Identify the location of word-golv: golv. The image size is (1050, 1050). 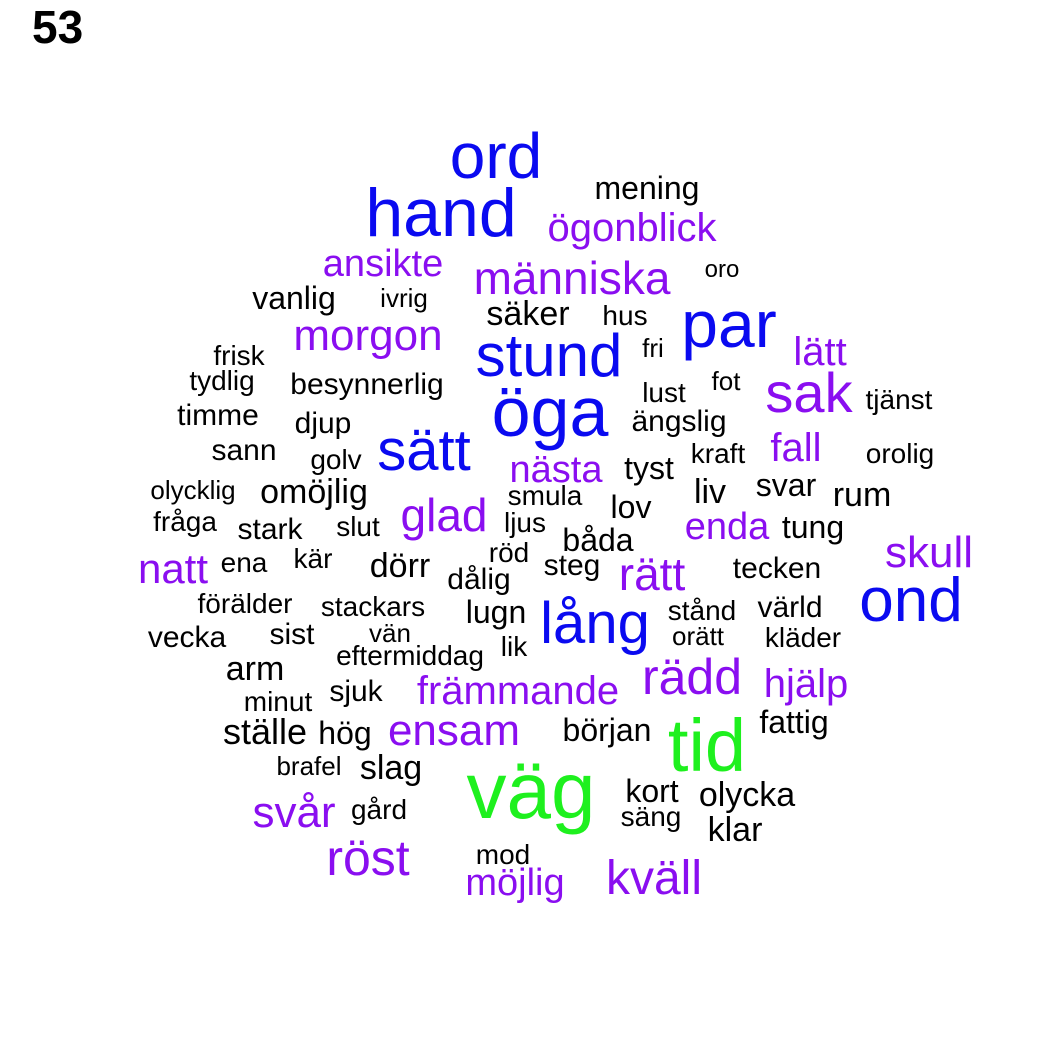
(336, 459).